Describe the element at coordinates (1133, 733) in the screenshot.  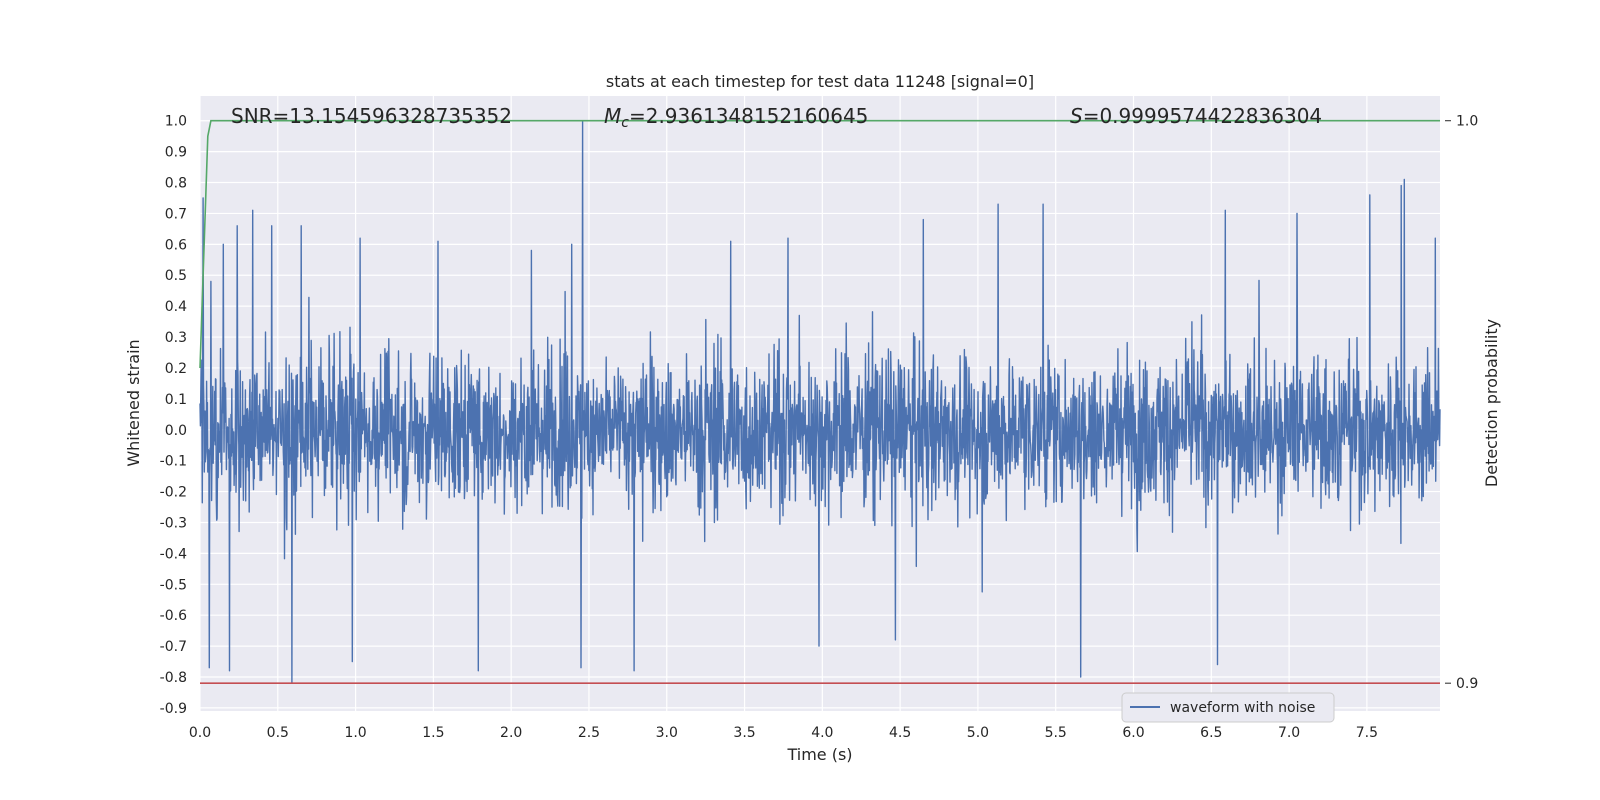
I see `x-tick-label: 6.0` at that location.